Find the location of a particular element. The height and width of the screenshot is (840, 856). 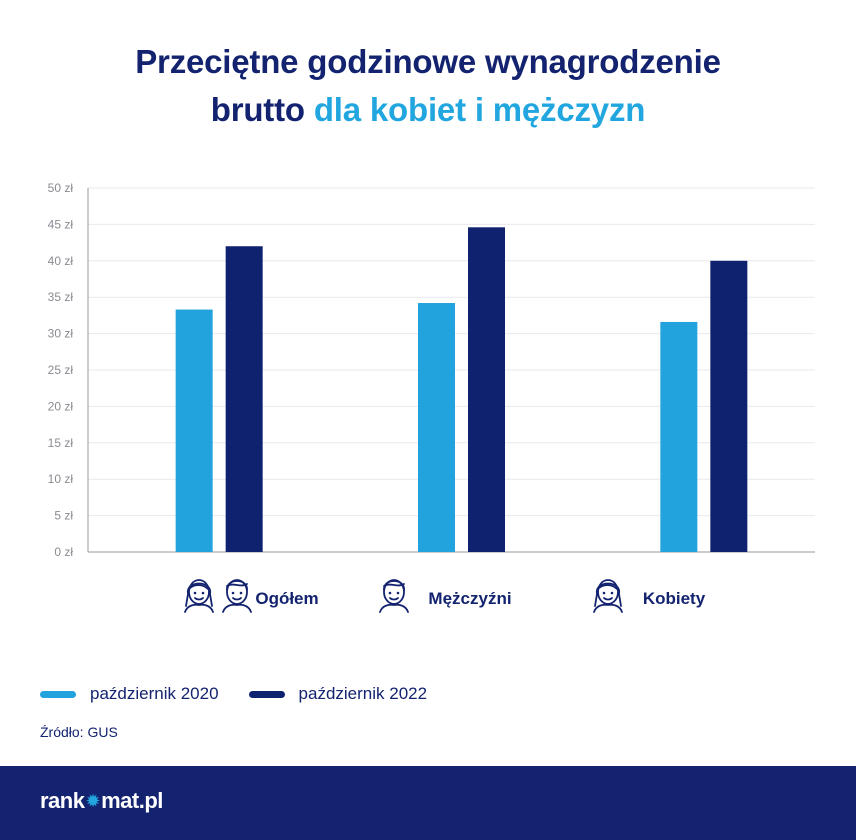

legend-swatch-2020 is located at coordinates (58, 694).